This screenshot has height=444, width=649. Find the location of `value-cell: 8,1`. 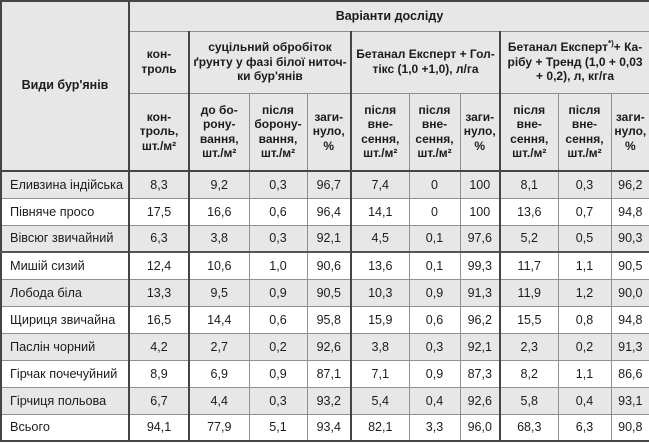

value-cell: 8,1 is located at coordinates (529, 184).